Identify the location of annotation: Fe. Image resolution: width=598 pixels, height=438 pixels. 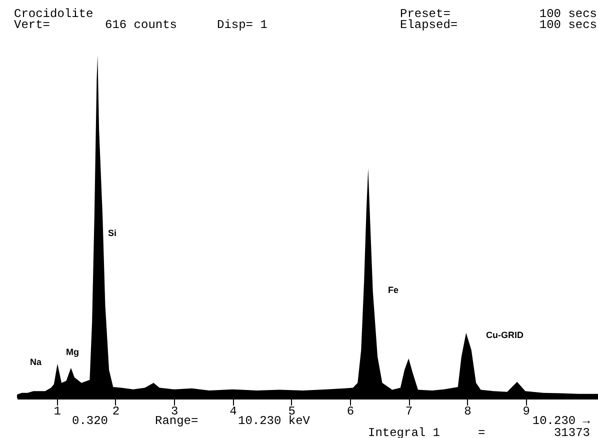
(393, 290).